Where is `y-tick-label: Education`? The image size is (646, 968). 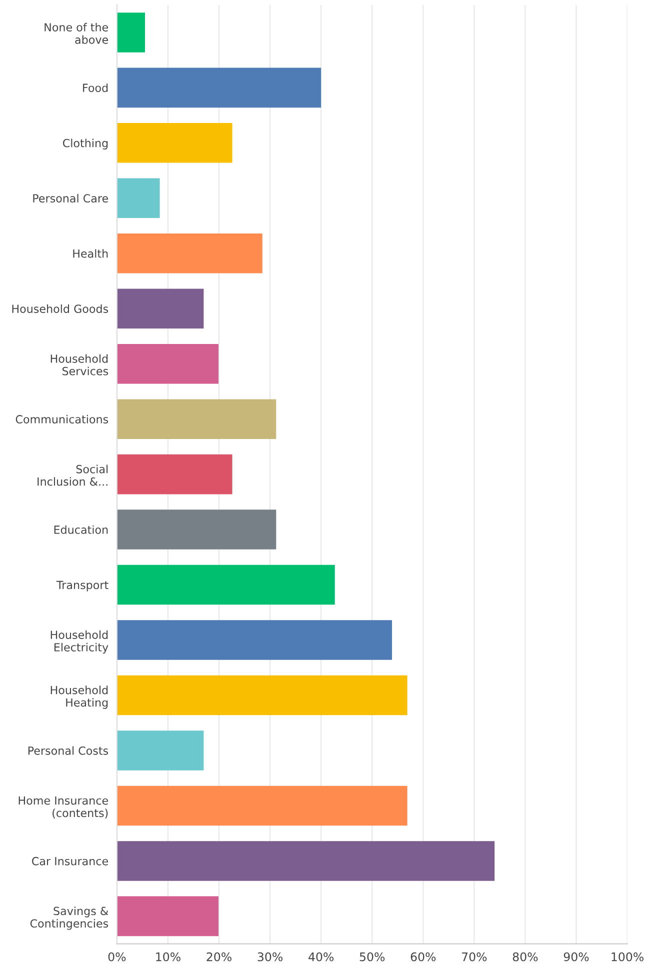 y-tick-label: Education is located at coordinates (81, 529).